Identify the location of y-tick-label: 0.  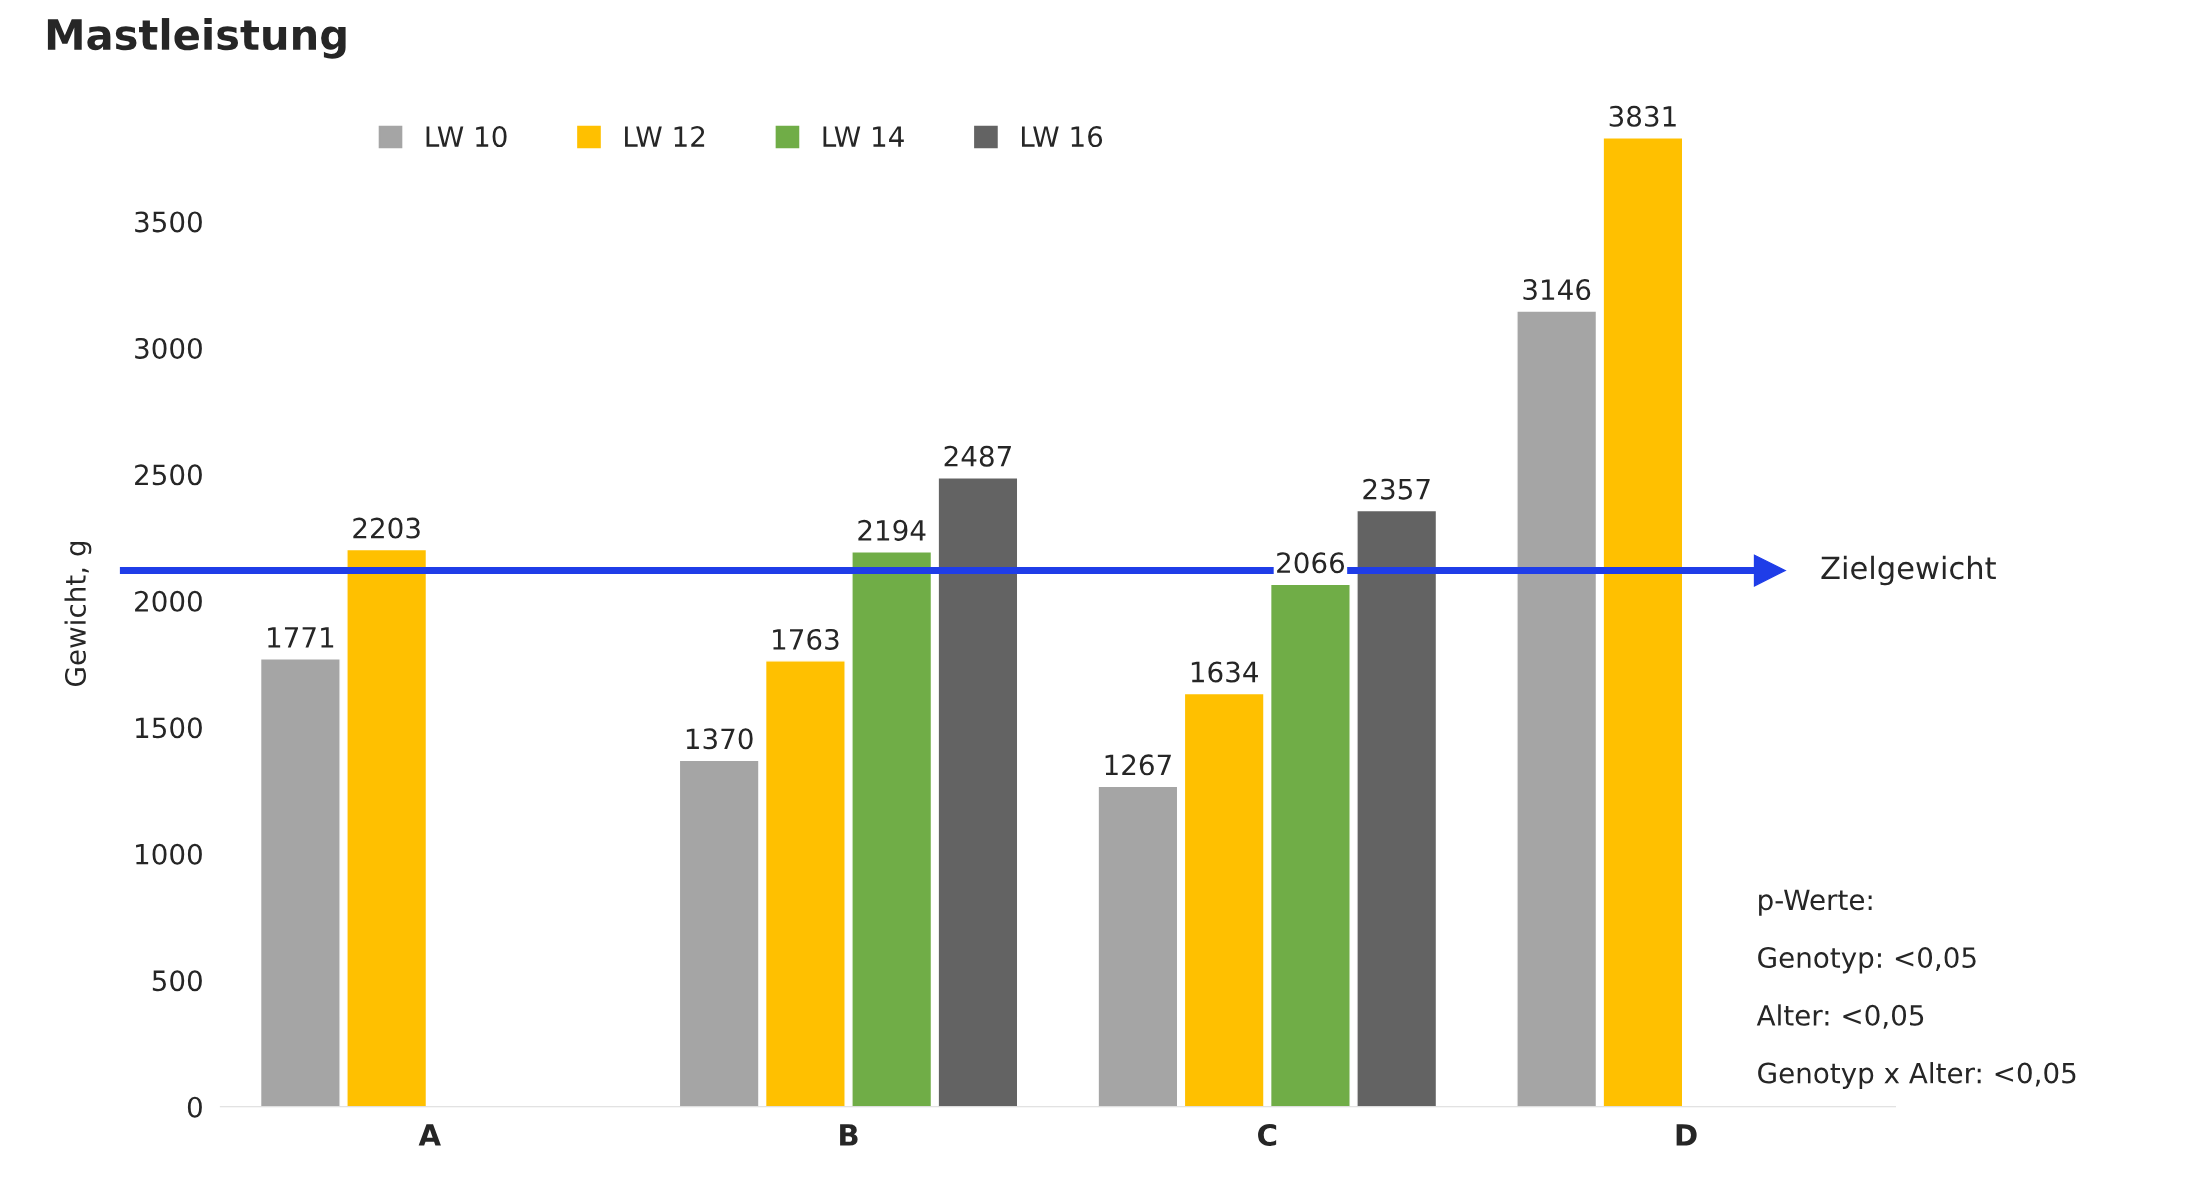
(194, 1107).